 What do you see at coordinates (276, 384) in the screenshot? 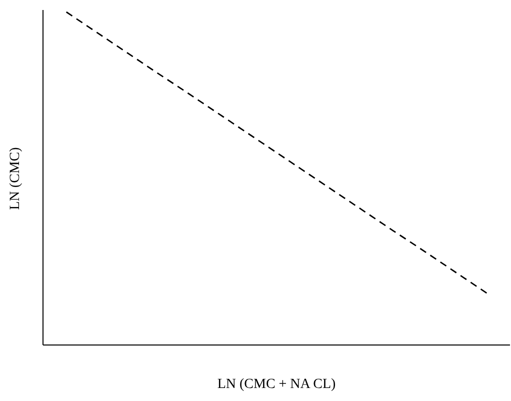
I see `x-axis-title: LN (CMC + NA CL)` at bounding box center [276, 384].